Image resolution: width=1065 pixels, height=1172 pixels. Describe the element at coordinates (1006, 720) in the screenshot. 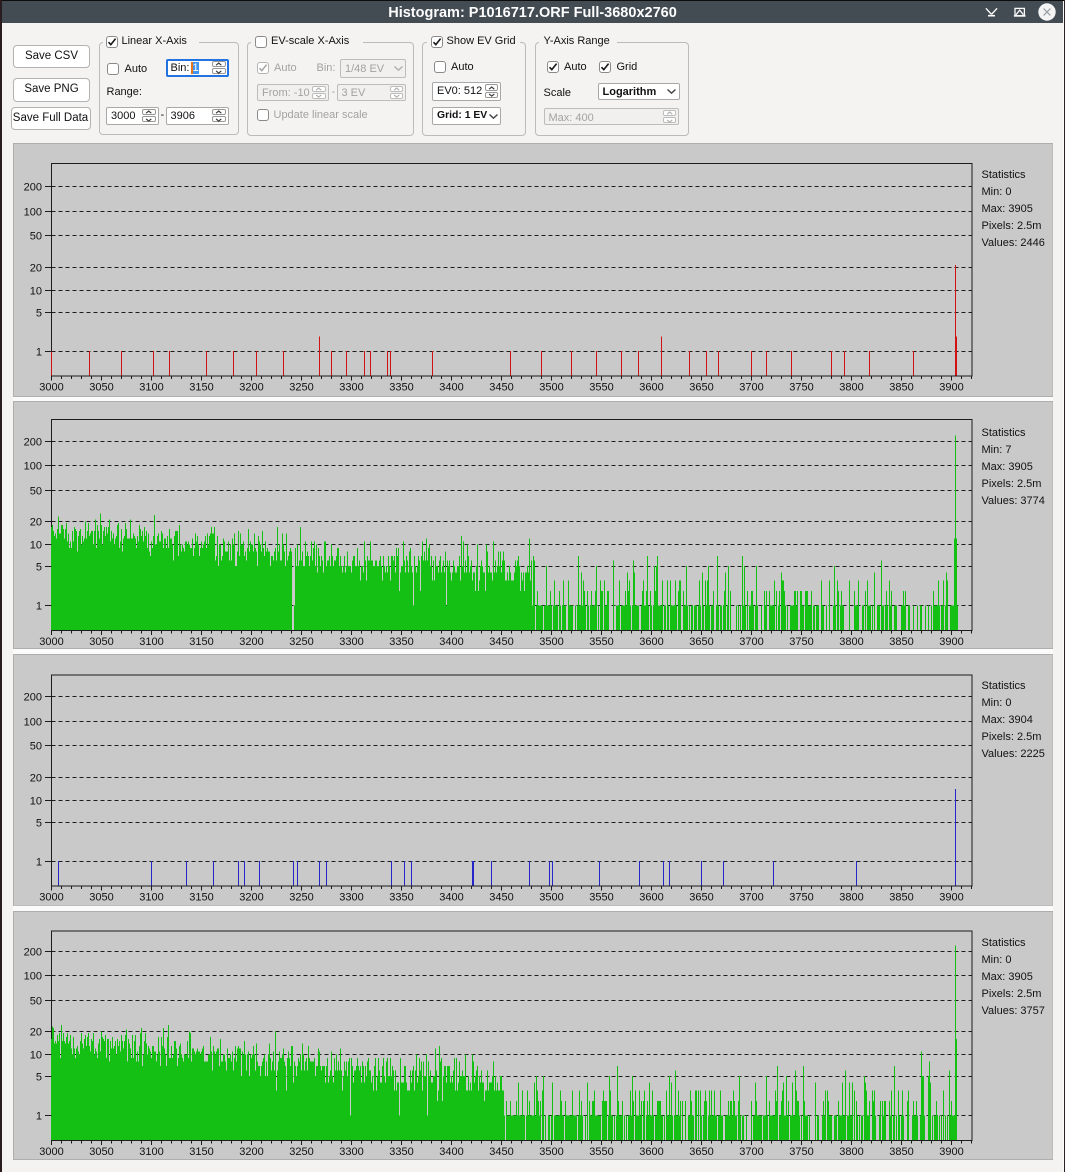

I see `svg-text: Max: 3904` at that location.